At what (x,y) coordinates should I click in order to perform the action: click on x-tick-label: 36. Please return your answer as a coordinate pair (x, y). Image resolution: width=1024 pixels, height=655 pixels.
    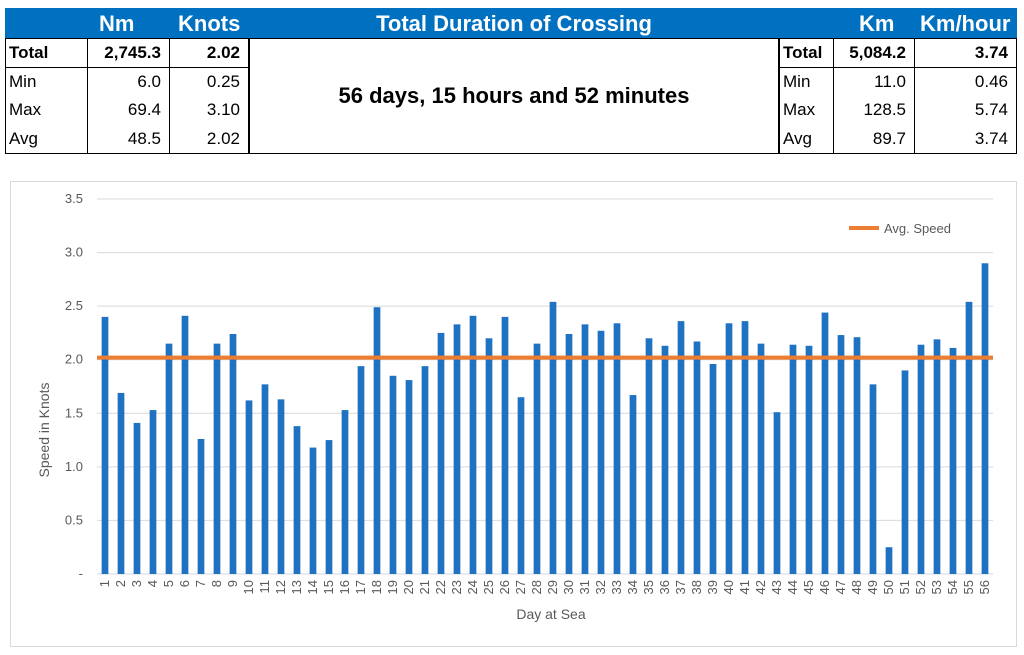
    Looking at the image, I should click on (664, 587).